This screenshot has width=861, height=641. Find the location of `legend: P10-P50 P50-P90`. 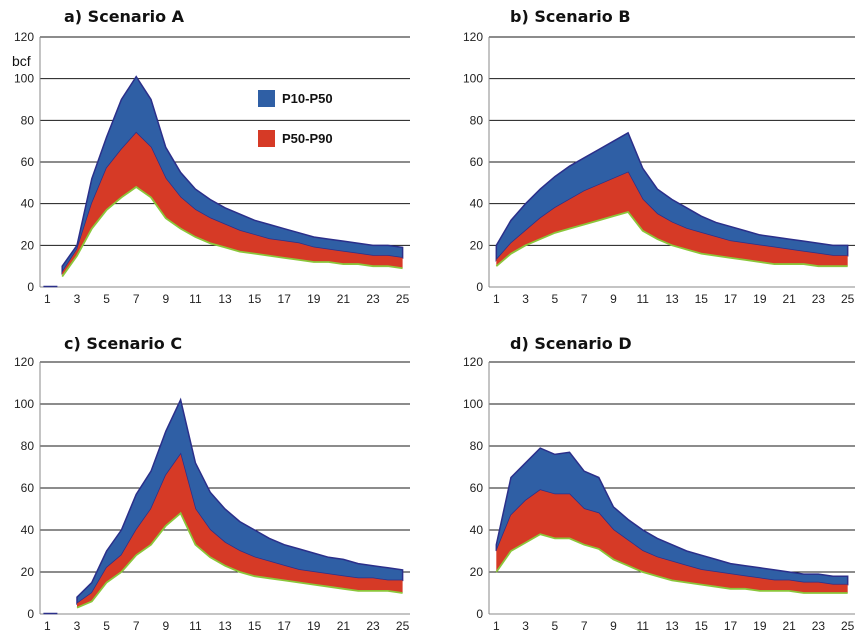

legend: P10-P50 P50-P90 is located at coordinates (295, 118).